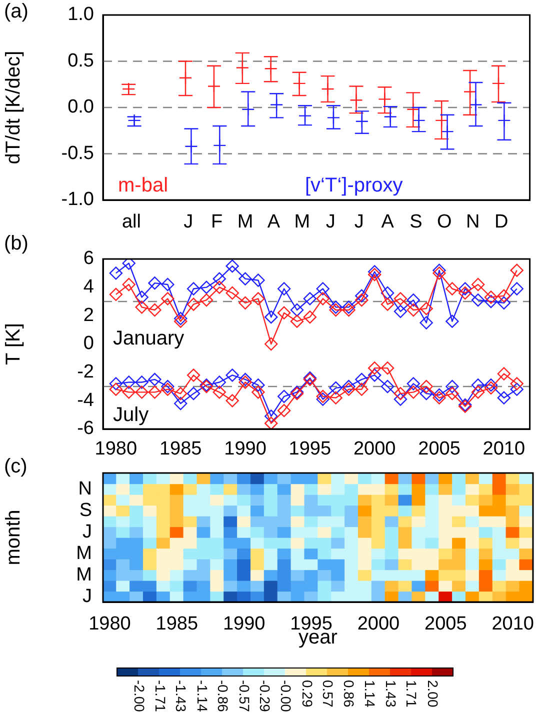 The height and width of the screenshot is (720, 537). Describe the element at coordinates (16, 11) in the screenshot. I see `chart-title: (a)` at that location.